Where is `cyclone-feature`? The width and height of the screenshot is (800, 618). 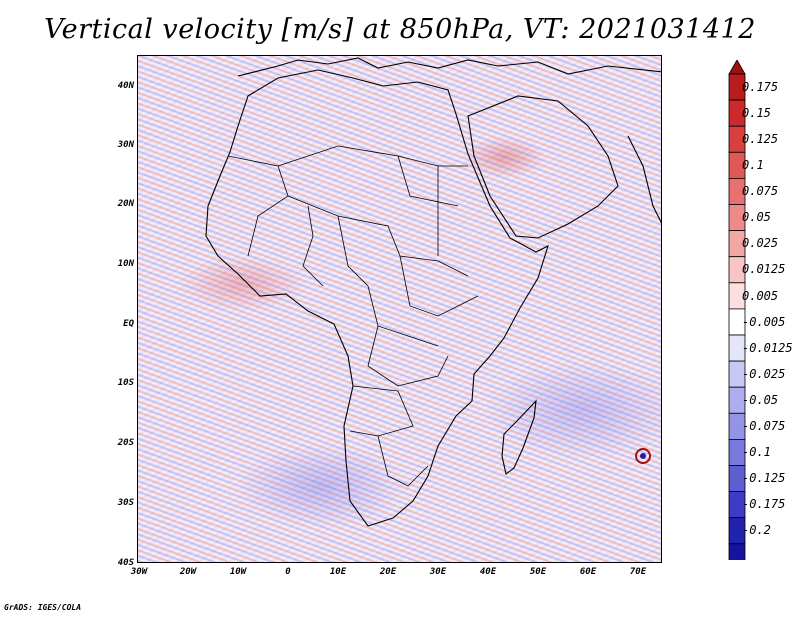 cyclone-feature is located at coordinates (643, 456).